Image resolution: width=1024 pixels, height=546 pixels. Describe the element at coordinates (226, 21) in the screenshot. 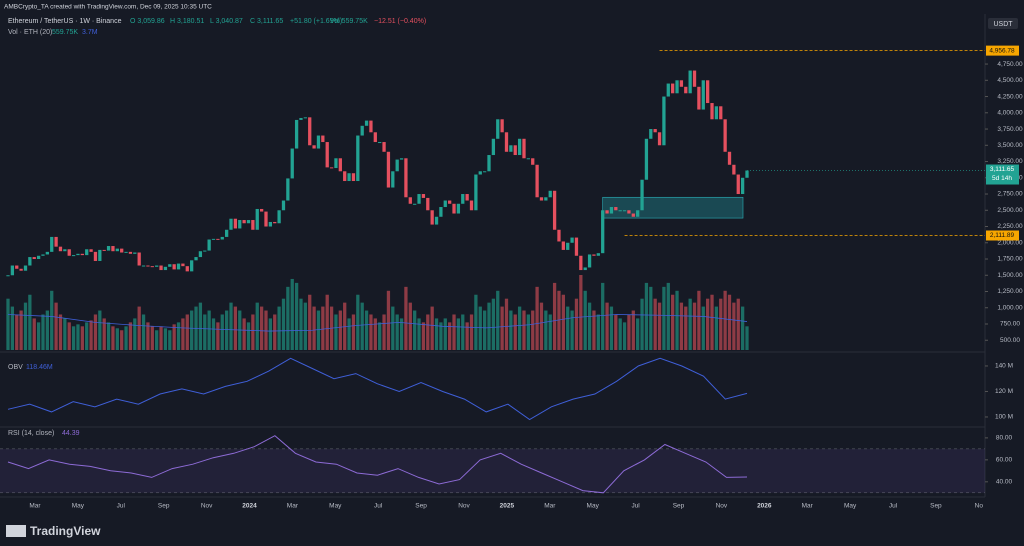

I see `ohlc-value: L 3,040.87` at that location.